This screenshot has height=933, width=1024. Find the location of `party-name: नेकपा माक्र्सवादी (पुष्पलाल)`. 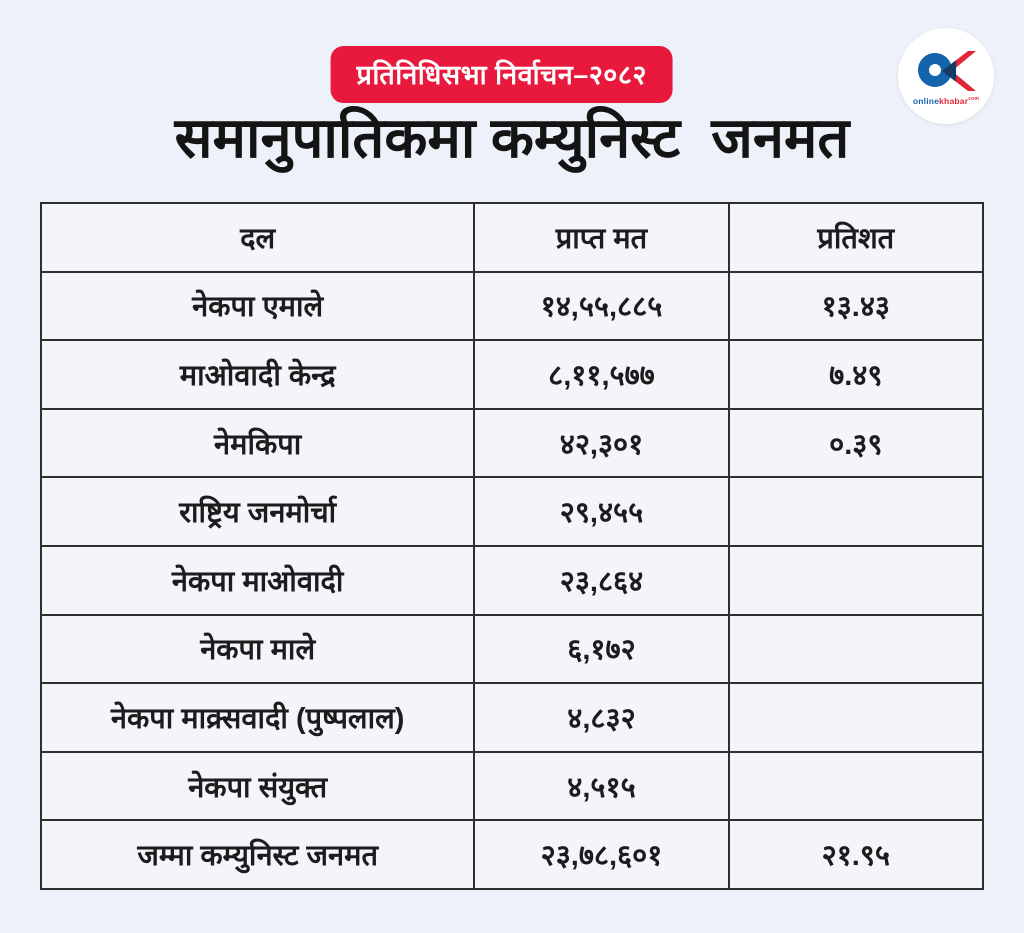

party-name: नेकपा माक्र्सवादी (पुष्पलाल) is located at coordinates (257, 717).